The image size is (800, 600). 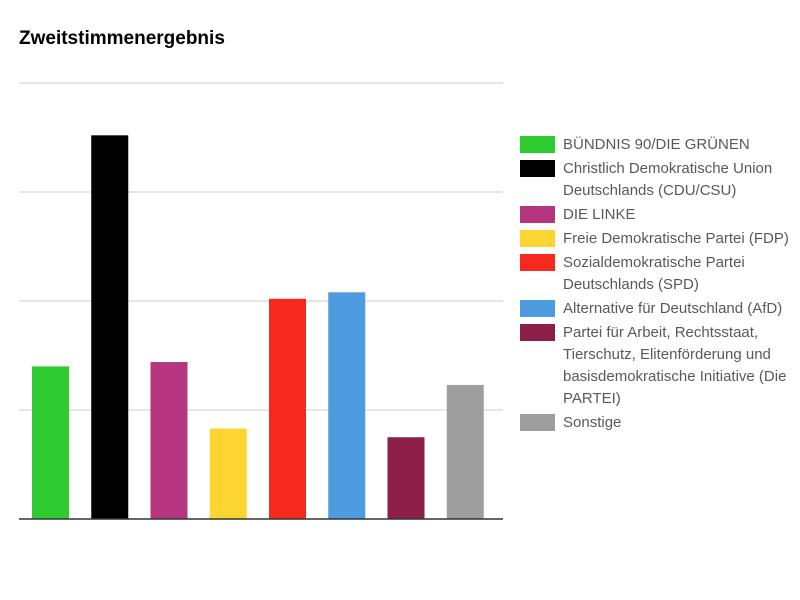 I want to click on legend-label: DIE LINKE, so click(x=599, y=214).